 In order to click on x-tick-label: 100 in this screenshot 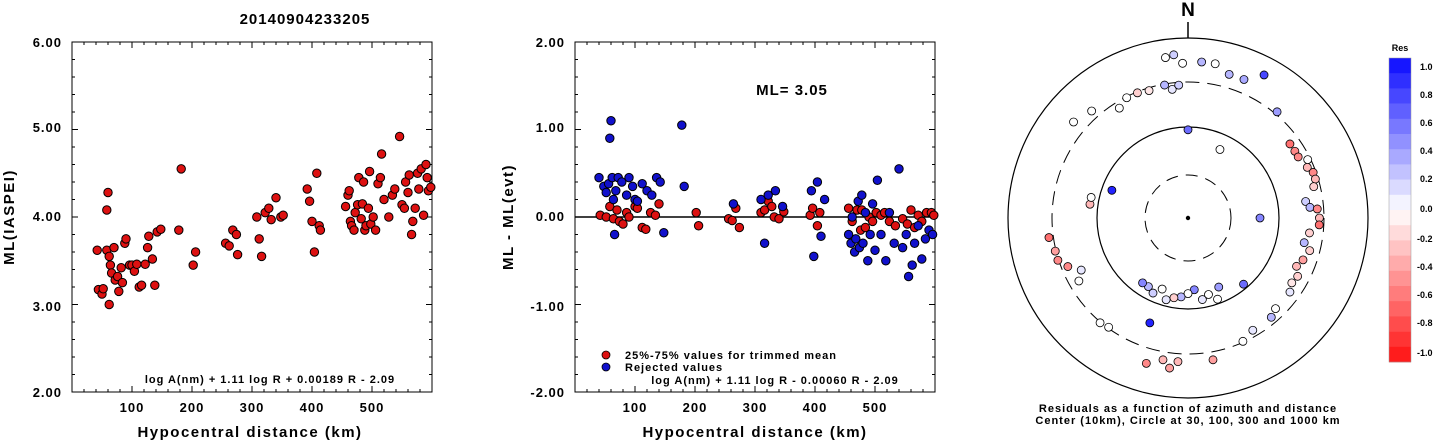, I will do `click(635, 407)`.